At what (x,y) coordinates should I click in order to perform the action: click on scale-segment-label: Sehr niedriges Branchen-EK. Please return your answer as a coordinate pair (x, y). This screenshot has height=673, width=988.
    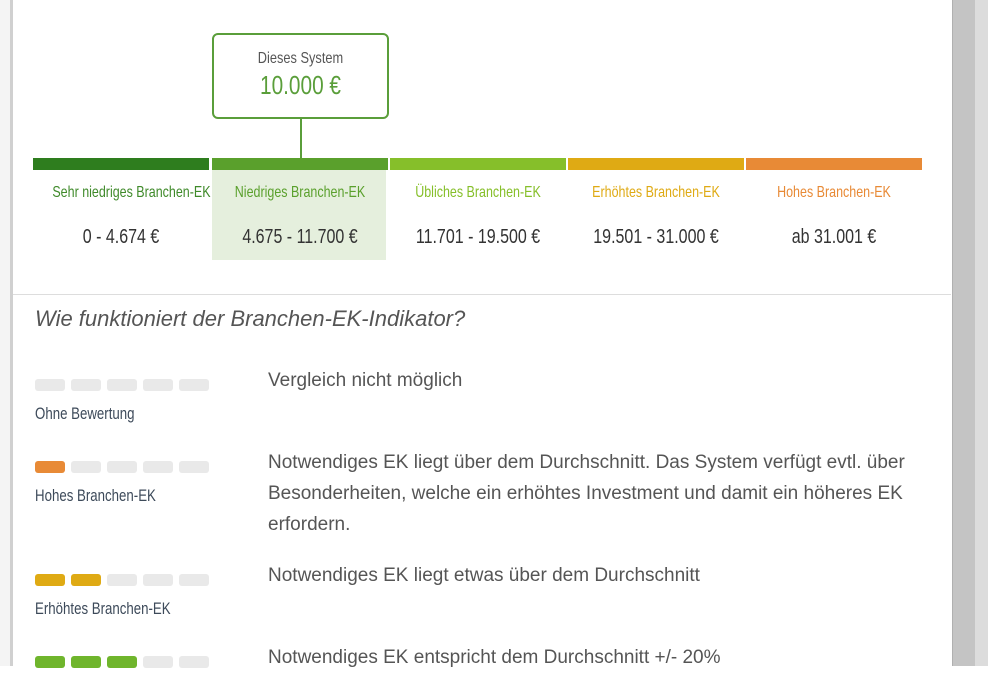
    Looking at the image, I should click on (131, 192).